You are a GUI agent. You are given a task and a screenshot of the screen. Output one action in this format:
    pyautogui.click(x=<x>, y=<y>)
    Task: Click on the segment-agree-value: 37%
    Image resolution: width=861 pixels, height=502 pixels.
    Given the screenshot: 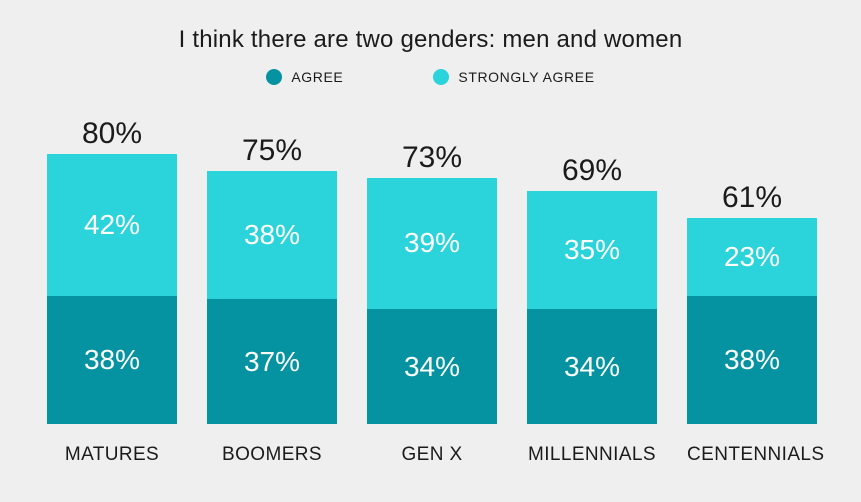 What is the action you would take?
    pyautogui.click(x=272, y=361)
    